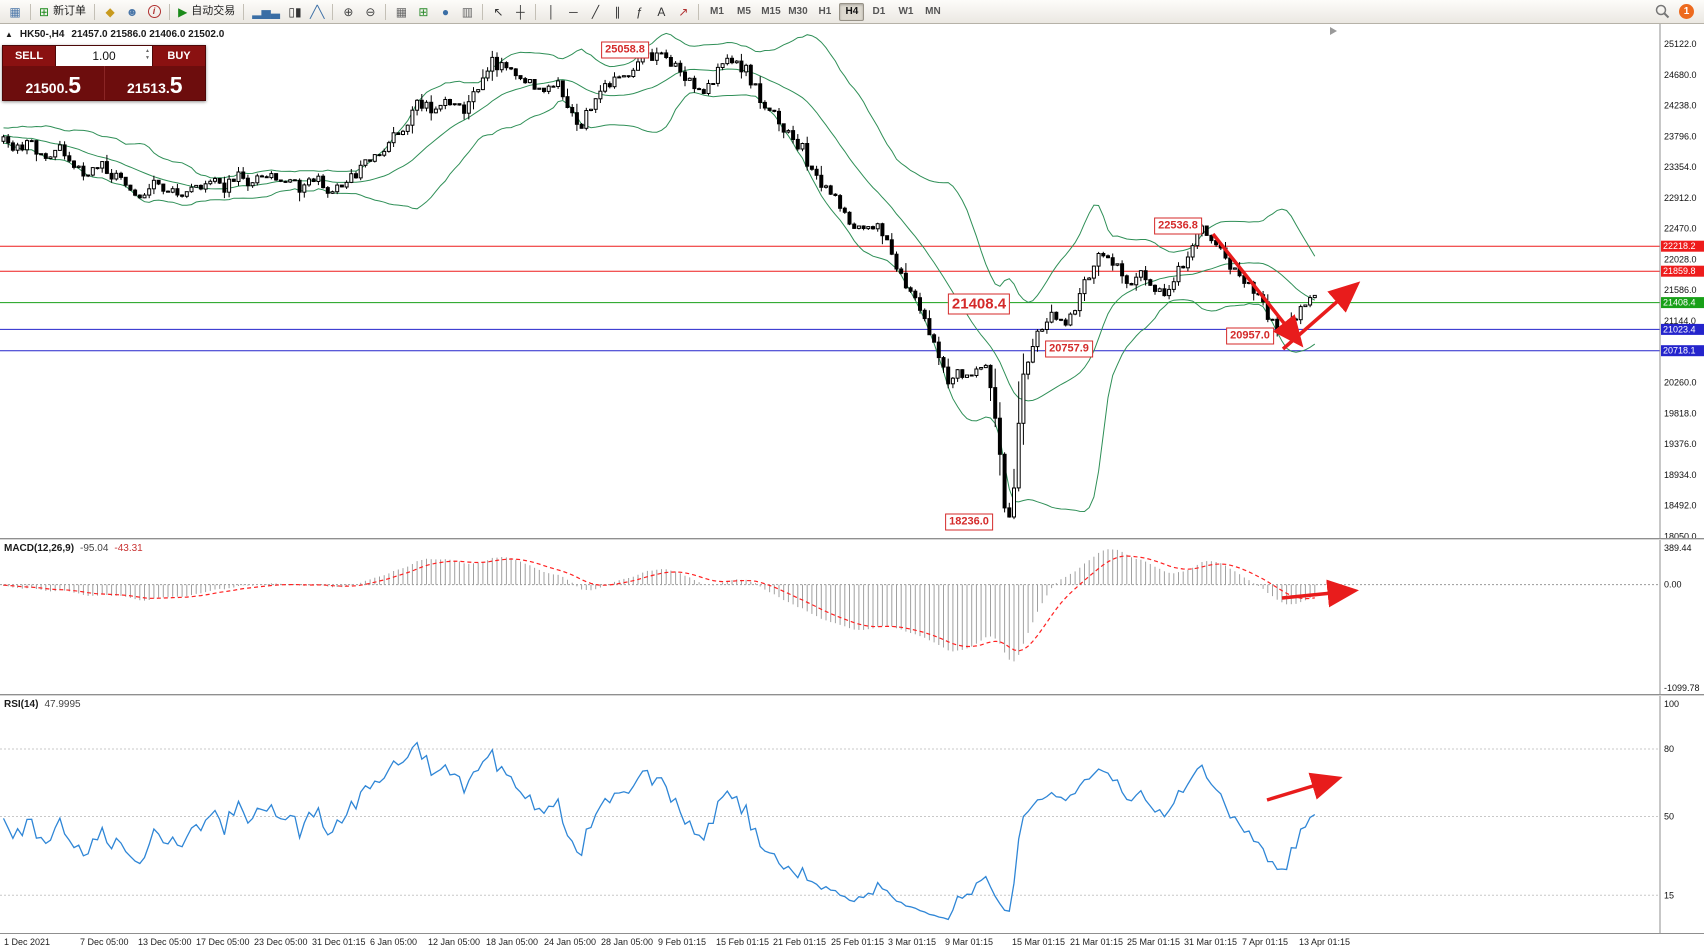  I want to click on svg-text: 22470.0, so click(1680, 229).